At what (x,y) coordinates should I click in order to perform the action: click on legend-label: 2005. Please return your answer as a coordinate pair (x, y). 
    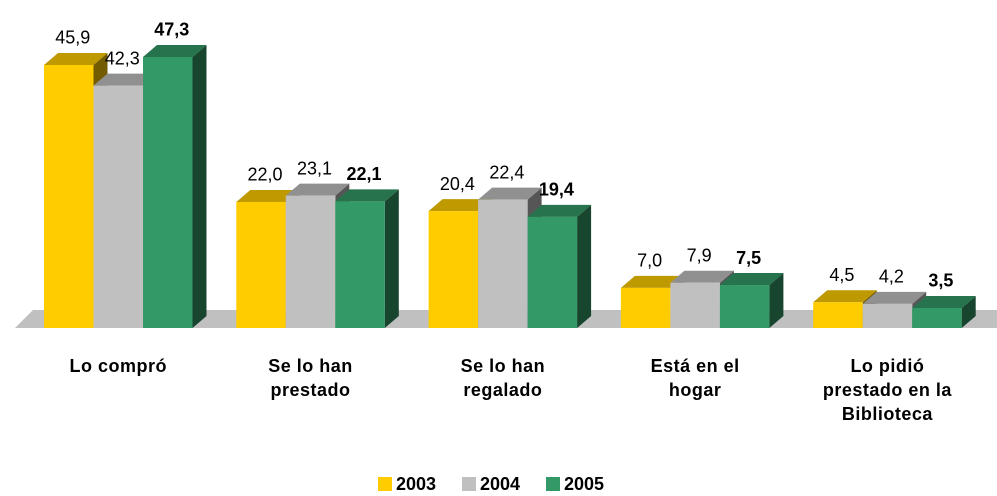
    Looking at the image, I should click on (584, 484).